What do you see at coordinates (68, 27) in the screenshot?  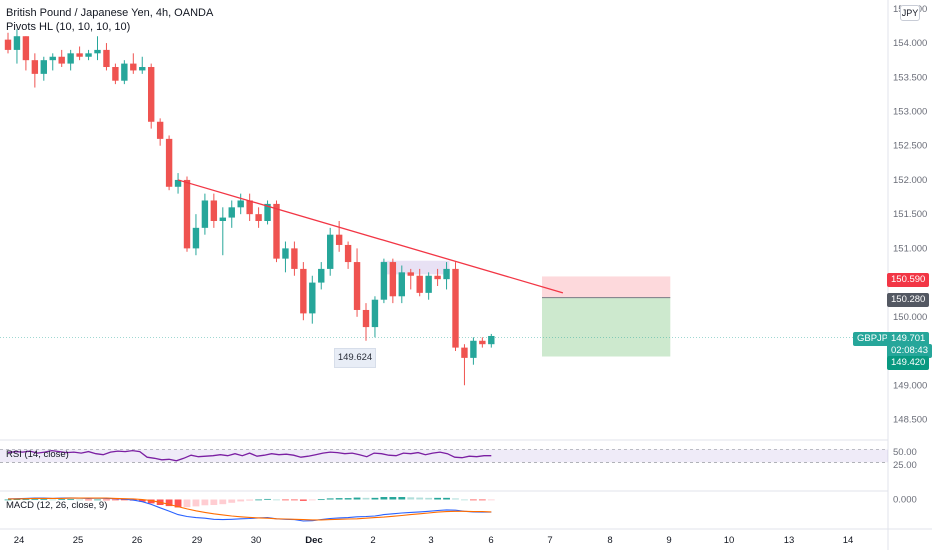 I see `indicator-title: Pivots HL (10, 10, 10, 10)` at bounding box center [68, 27].